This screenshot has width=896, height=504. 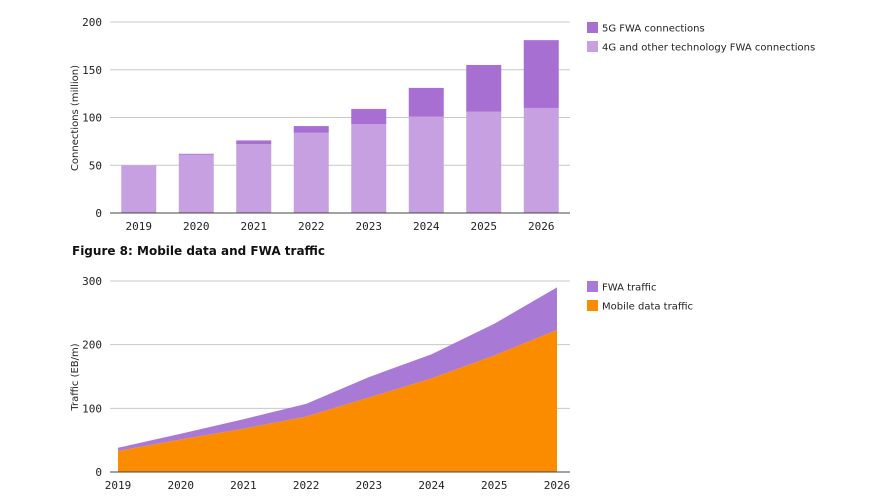 I want to click on bar-4g-and-other-technology-fwa-connections-2025, so click(x=484, y=162).